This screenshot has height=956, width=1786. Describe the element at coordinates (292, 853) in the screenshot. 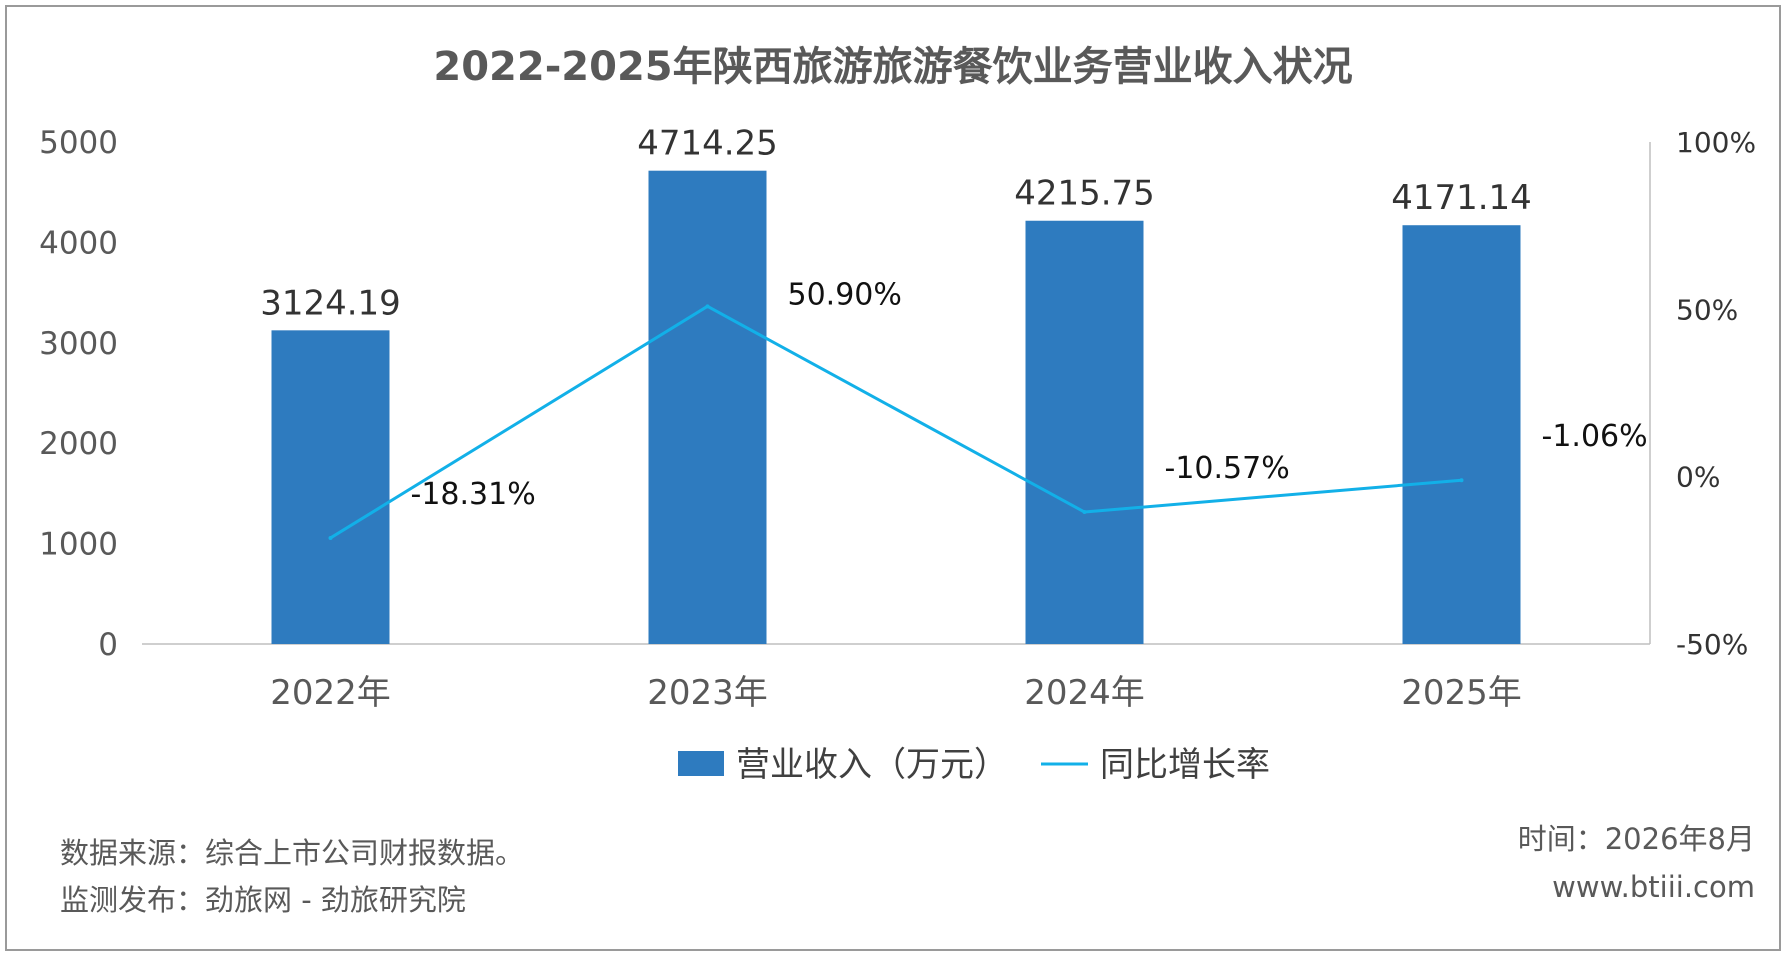

I see `source-note: 数据来源：综合上市公司财报数据。` at that location.